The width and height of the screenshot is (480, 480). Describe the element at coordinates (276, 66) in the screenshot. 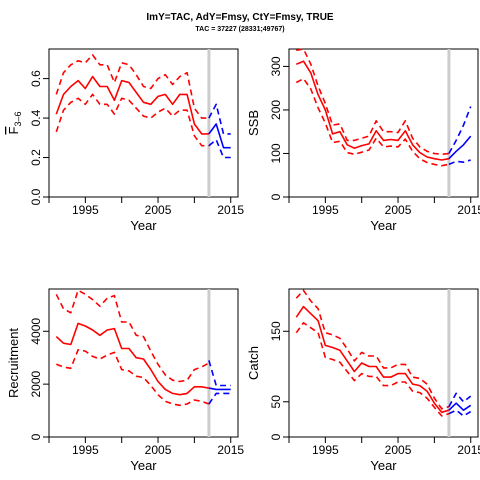

I see `y-tick-label: 300` at that location.